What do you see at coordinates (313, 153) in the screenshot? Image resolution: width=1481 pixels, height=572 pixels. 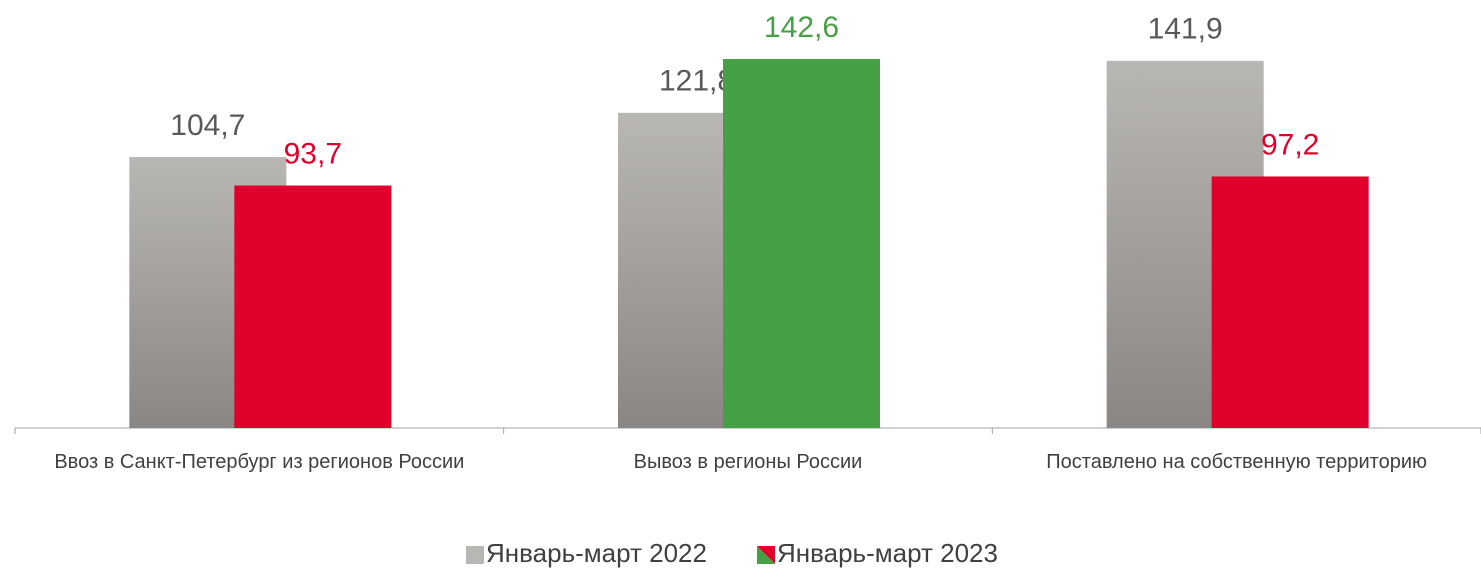 I see `value-label: 93,7` at bounding box center [313, 153].